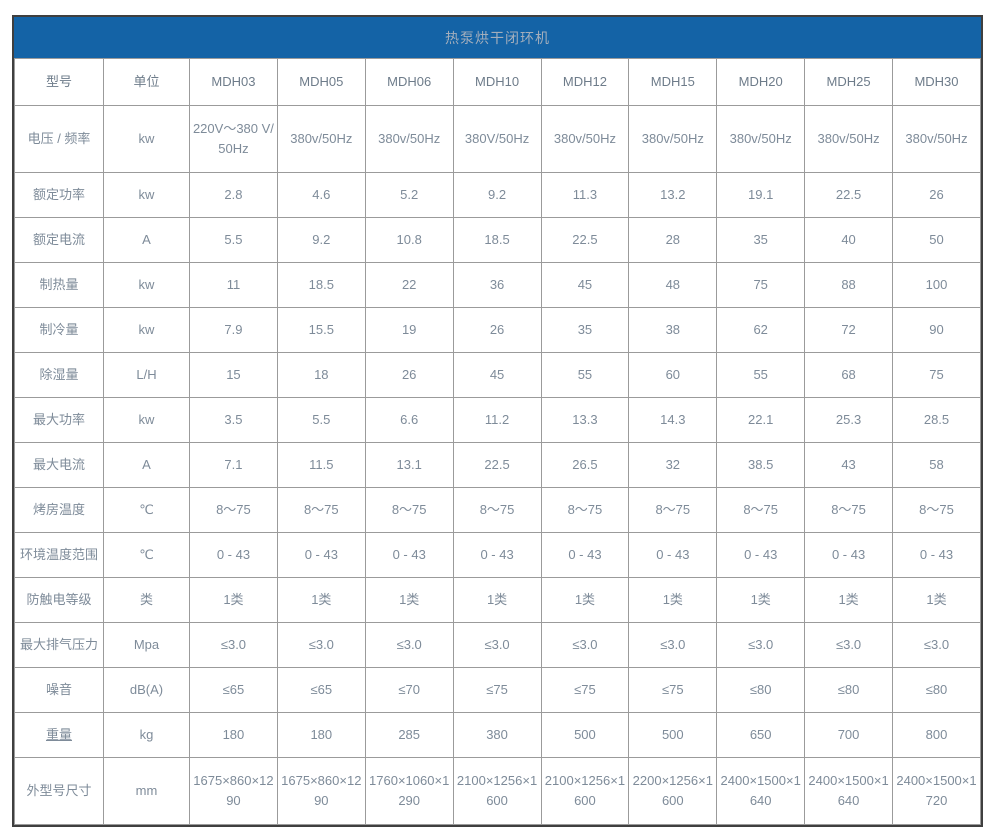 Image resolution: width=997 pixels, height=839 pixels. I want to click on value-cell: 26, so click(409, 375).